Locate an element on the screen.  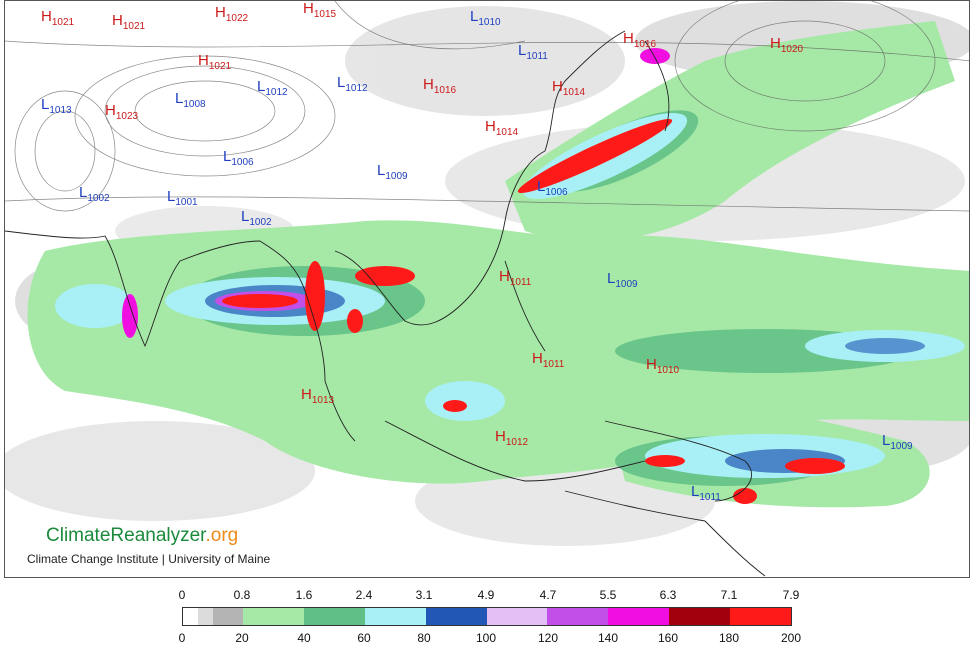
low-pressure-label: L1011 is located at coordinates (533, 52).